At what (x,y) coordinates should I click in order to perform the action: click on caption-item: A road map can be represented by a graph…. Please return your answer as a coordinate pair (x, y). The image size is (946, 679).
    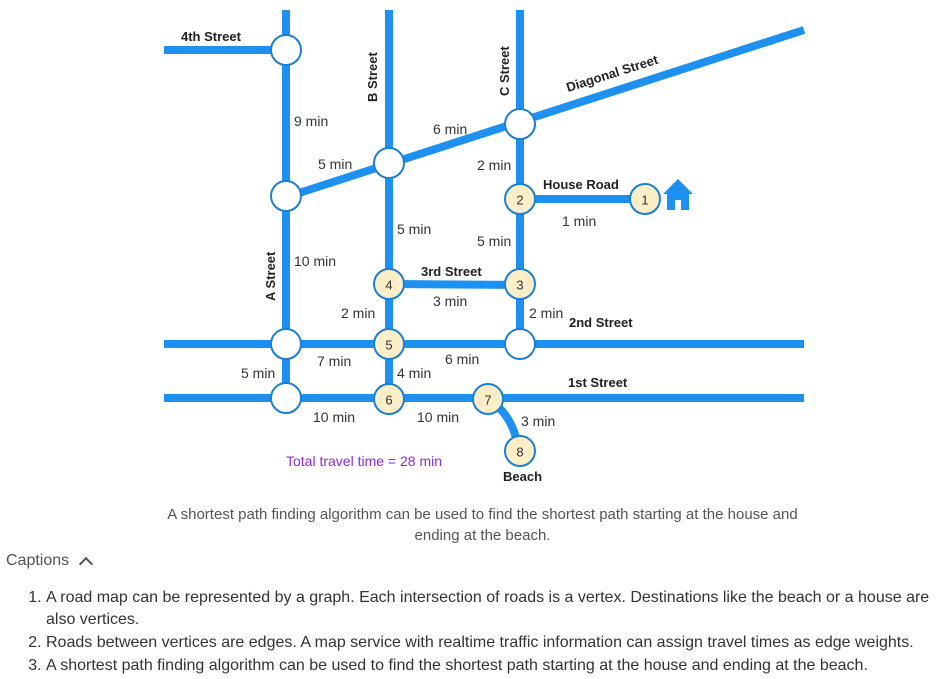
    Looking at the image, I should click on (496, 609).